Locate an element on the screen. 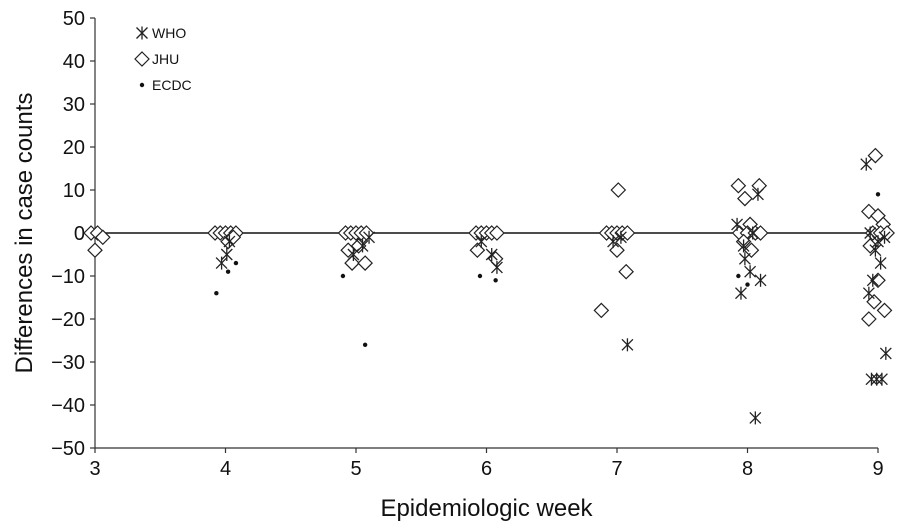 The width and height of the screenshot is (900, 532). x-tick-label: 8 is located at coordinates (747, 469).